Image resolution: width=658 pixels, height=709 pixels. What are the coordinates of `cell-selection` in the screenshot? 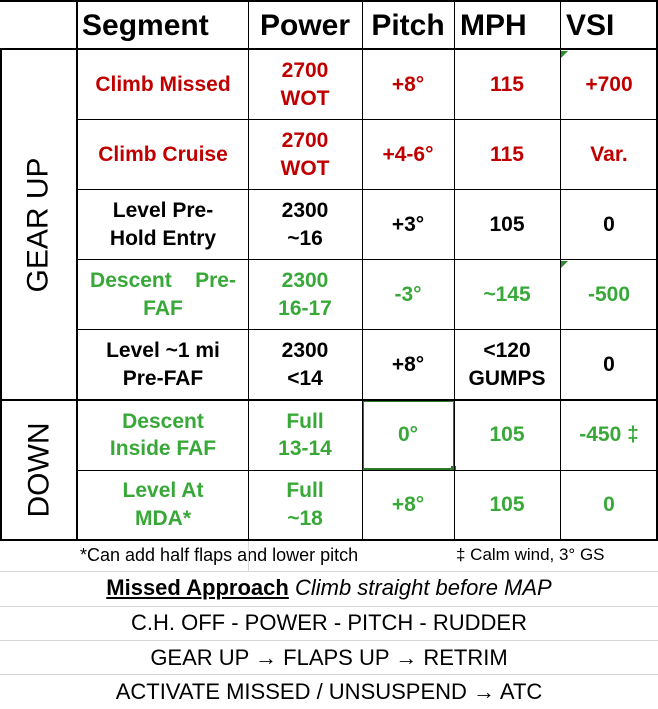 It's located at (408, 435).